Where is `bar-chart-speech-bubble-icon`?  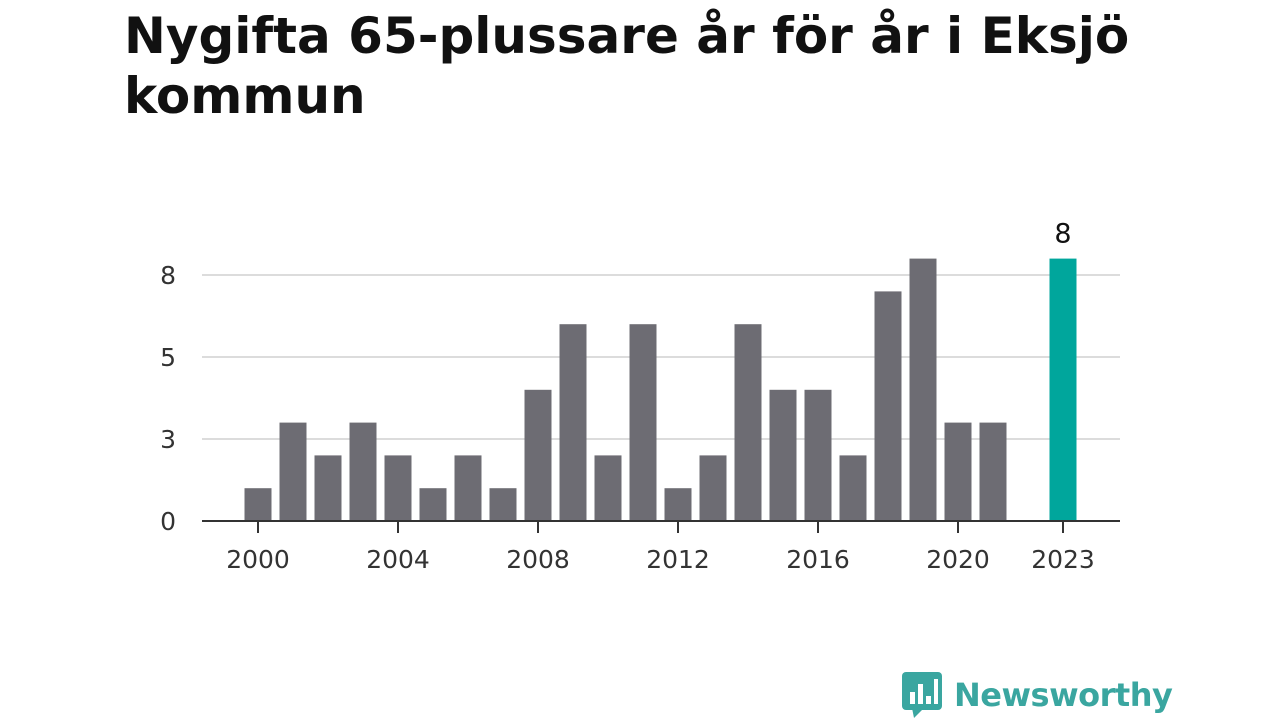
bar-chart-speech-bubble-icon is located at coordinates (922, 695).